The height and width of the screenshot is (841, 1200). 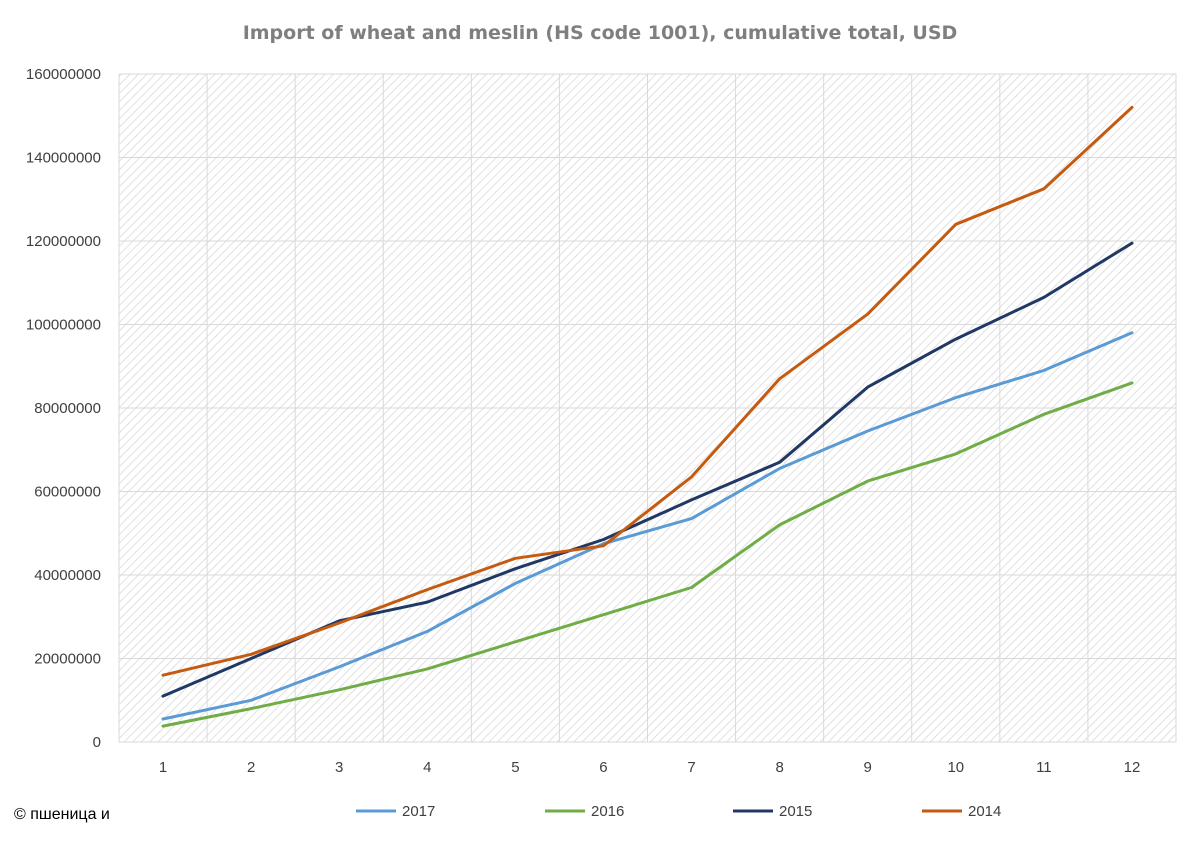 What do you see at coordinates (678, 811) in the screenshot?
I see `legend: 2017 2016 2015 2014` at bounding box center [678, 811].